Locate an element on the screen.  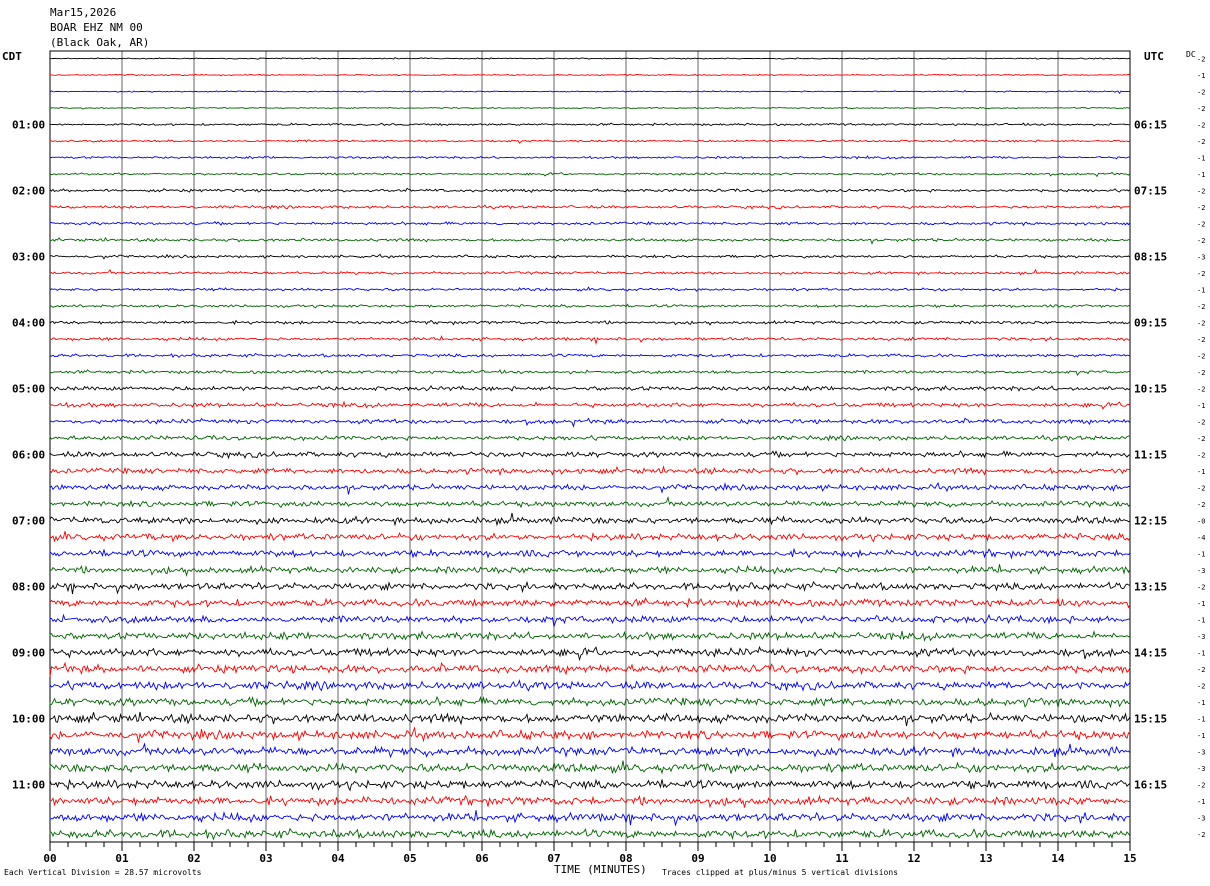
dc-offset-38: -2 is located at coordinates (1201, 670).